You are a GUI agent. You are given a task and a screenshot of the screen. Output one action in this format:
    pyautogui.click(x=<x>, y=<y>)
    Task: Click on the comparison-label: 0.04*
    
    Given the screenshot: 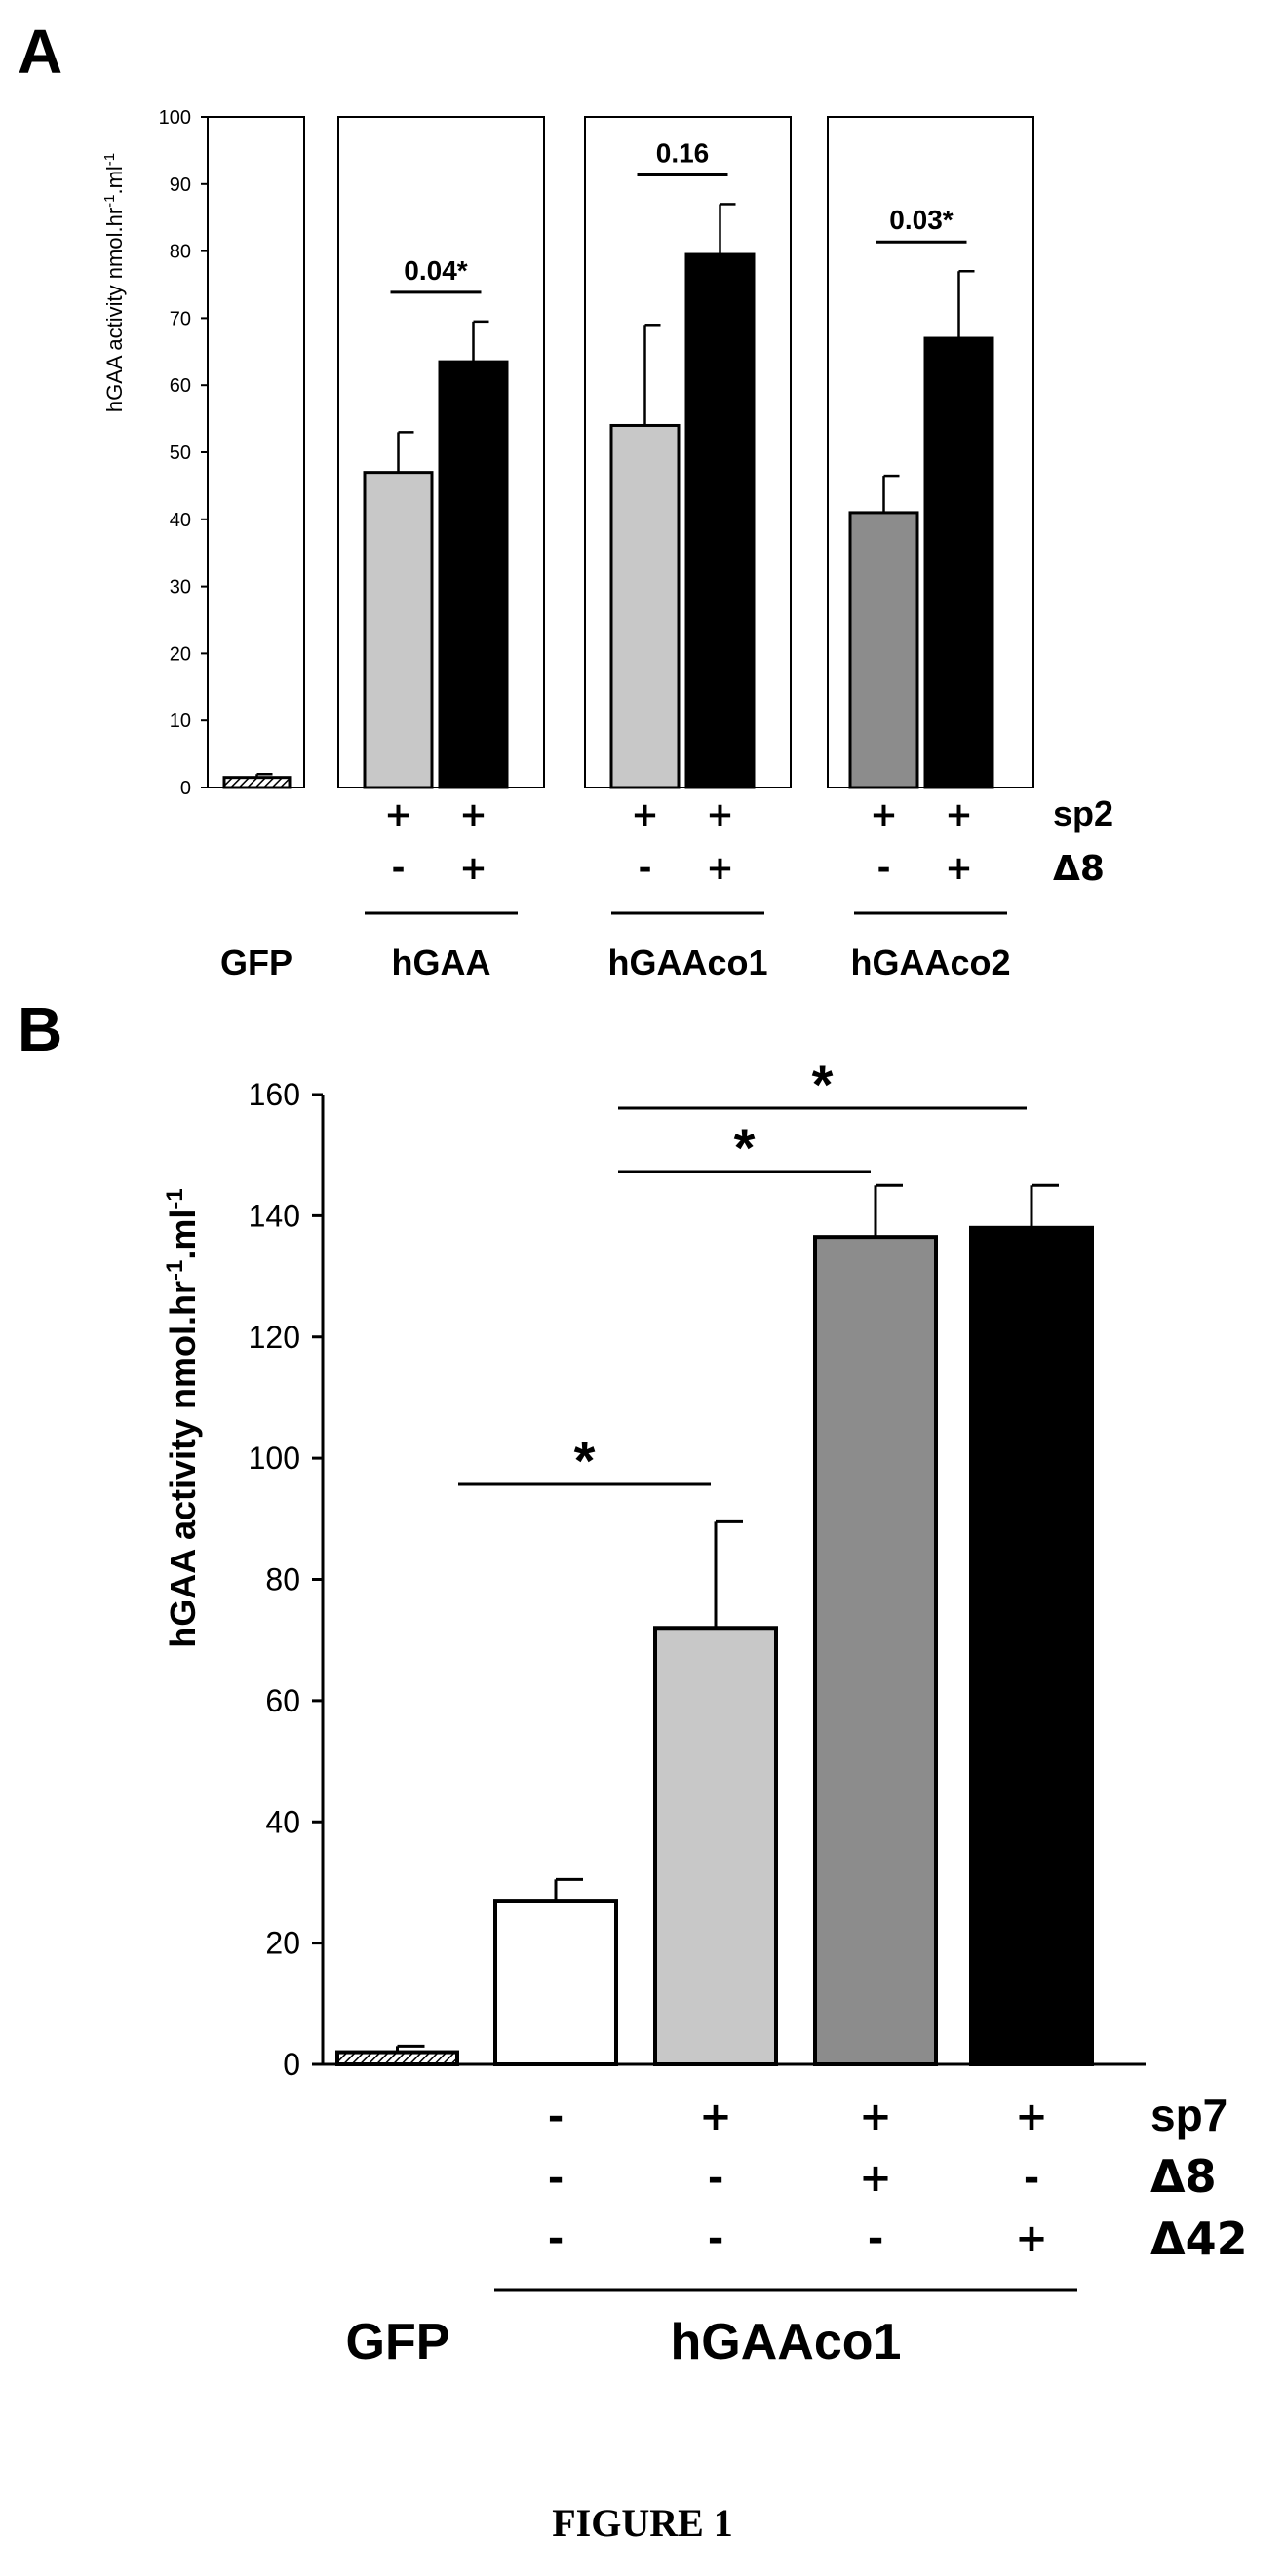 What is the action you would take?
    pyautogui.click(x=435, y=270)
    